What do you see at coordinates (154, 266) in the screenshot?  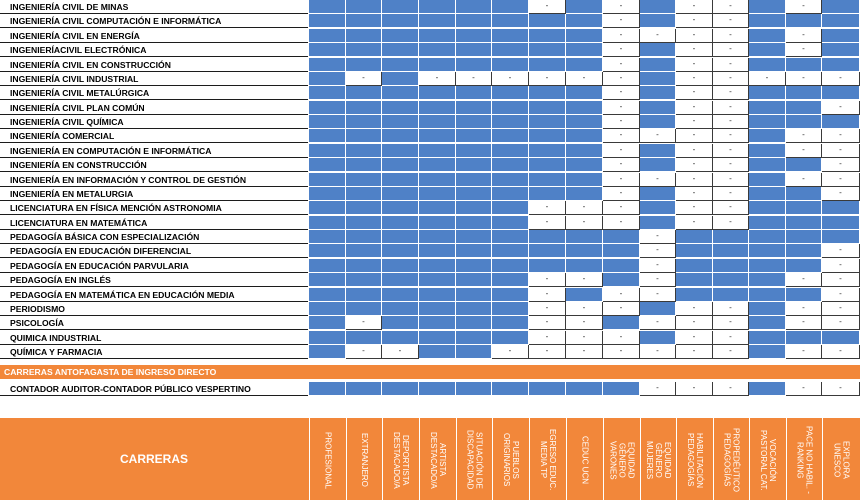 I see `career-name: PEDAGOGÍA EN EDUCACIÓN PARVULARIA` at bounding box center [154, 266].